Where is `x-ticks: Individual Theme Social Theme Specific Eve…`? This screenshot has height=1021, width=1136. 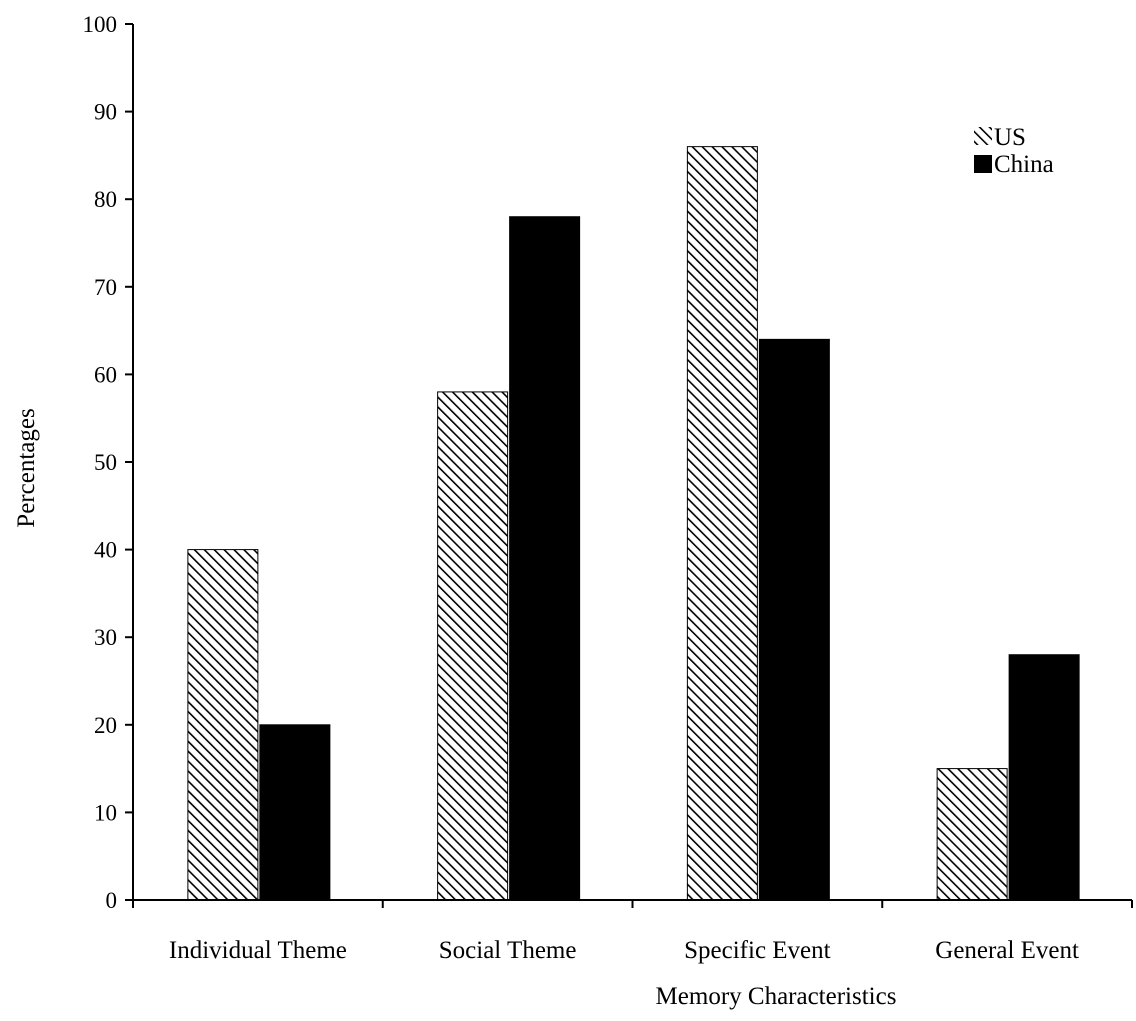 x-ticks: Individual Theme Social Theme Specific Eve… is located at coordinates (632, 932).